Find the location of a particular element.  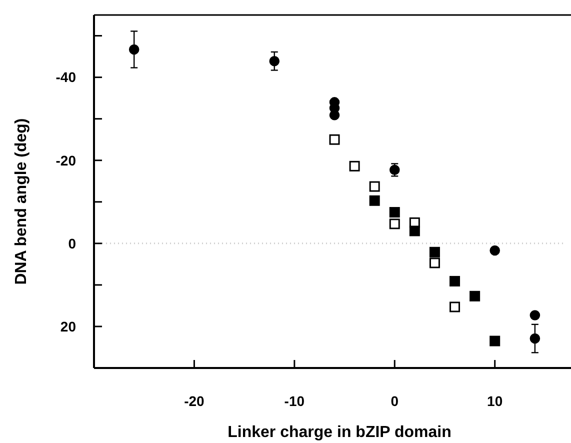

x-tick-label: 0 is located at coordinates (394, 401).